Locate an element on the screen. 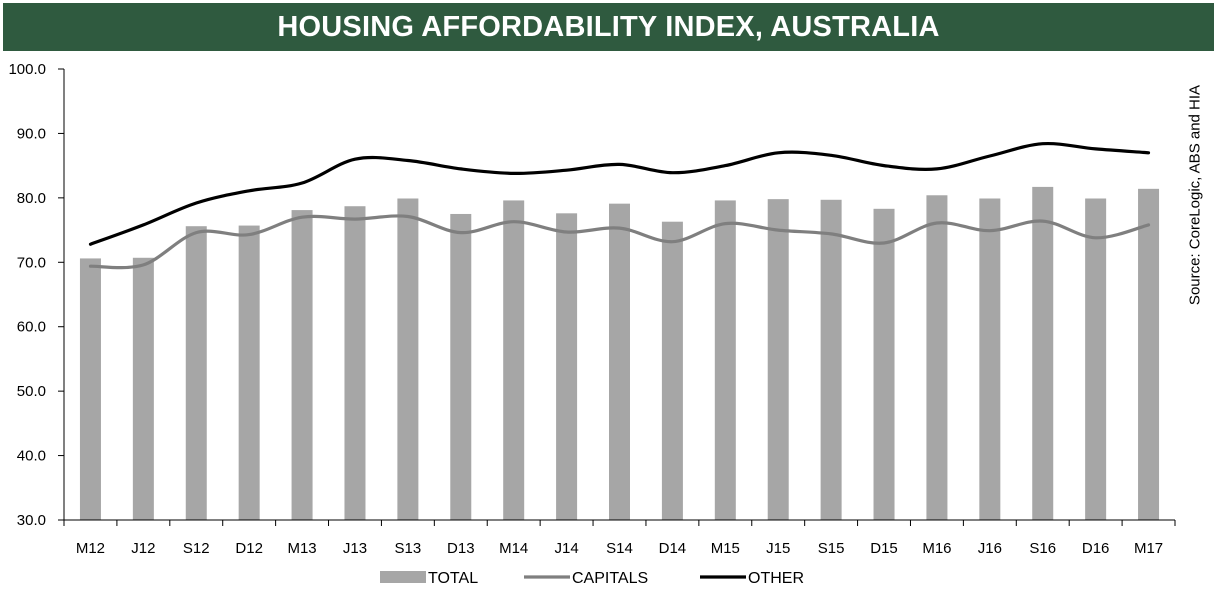 This screenshot has height=596, width=1218. x-tick-label-J16: J16 is located at coordinates (990, 548).